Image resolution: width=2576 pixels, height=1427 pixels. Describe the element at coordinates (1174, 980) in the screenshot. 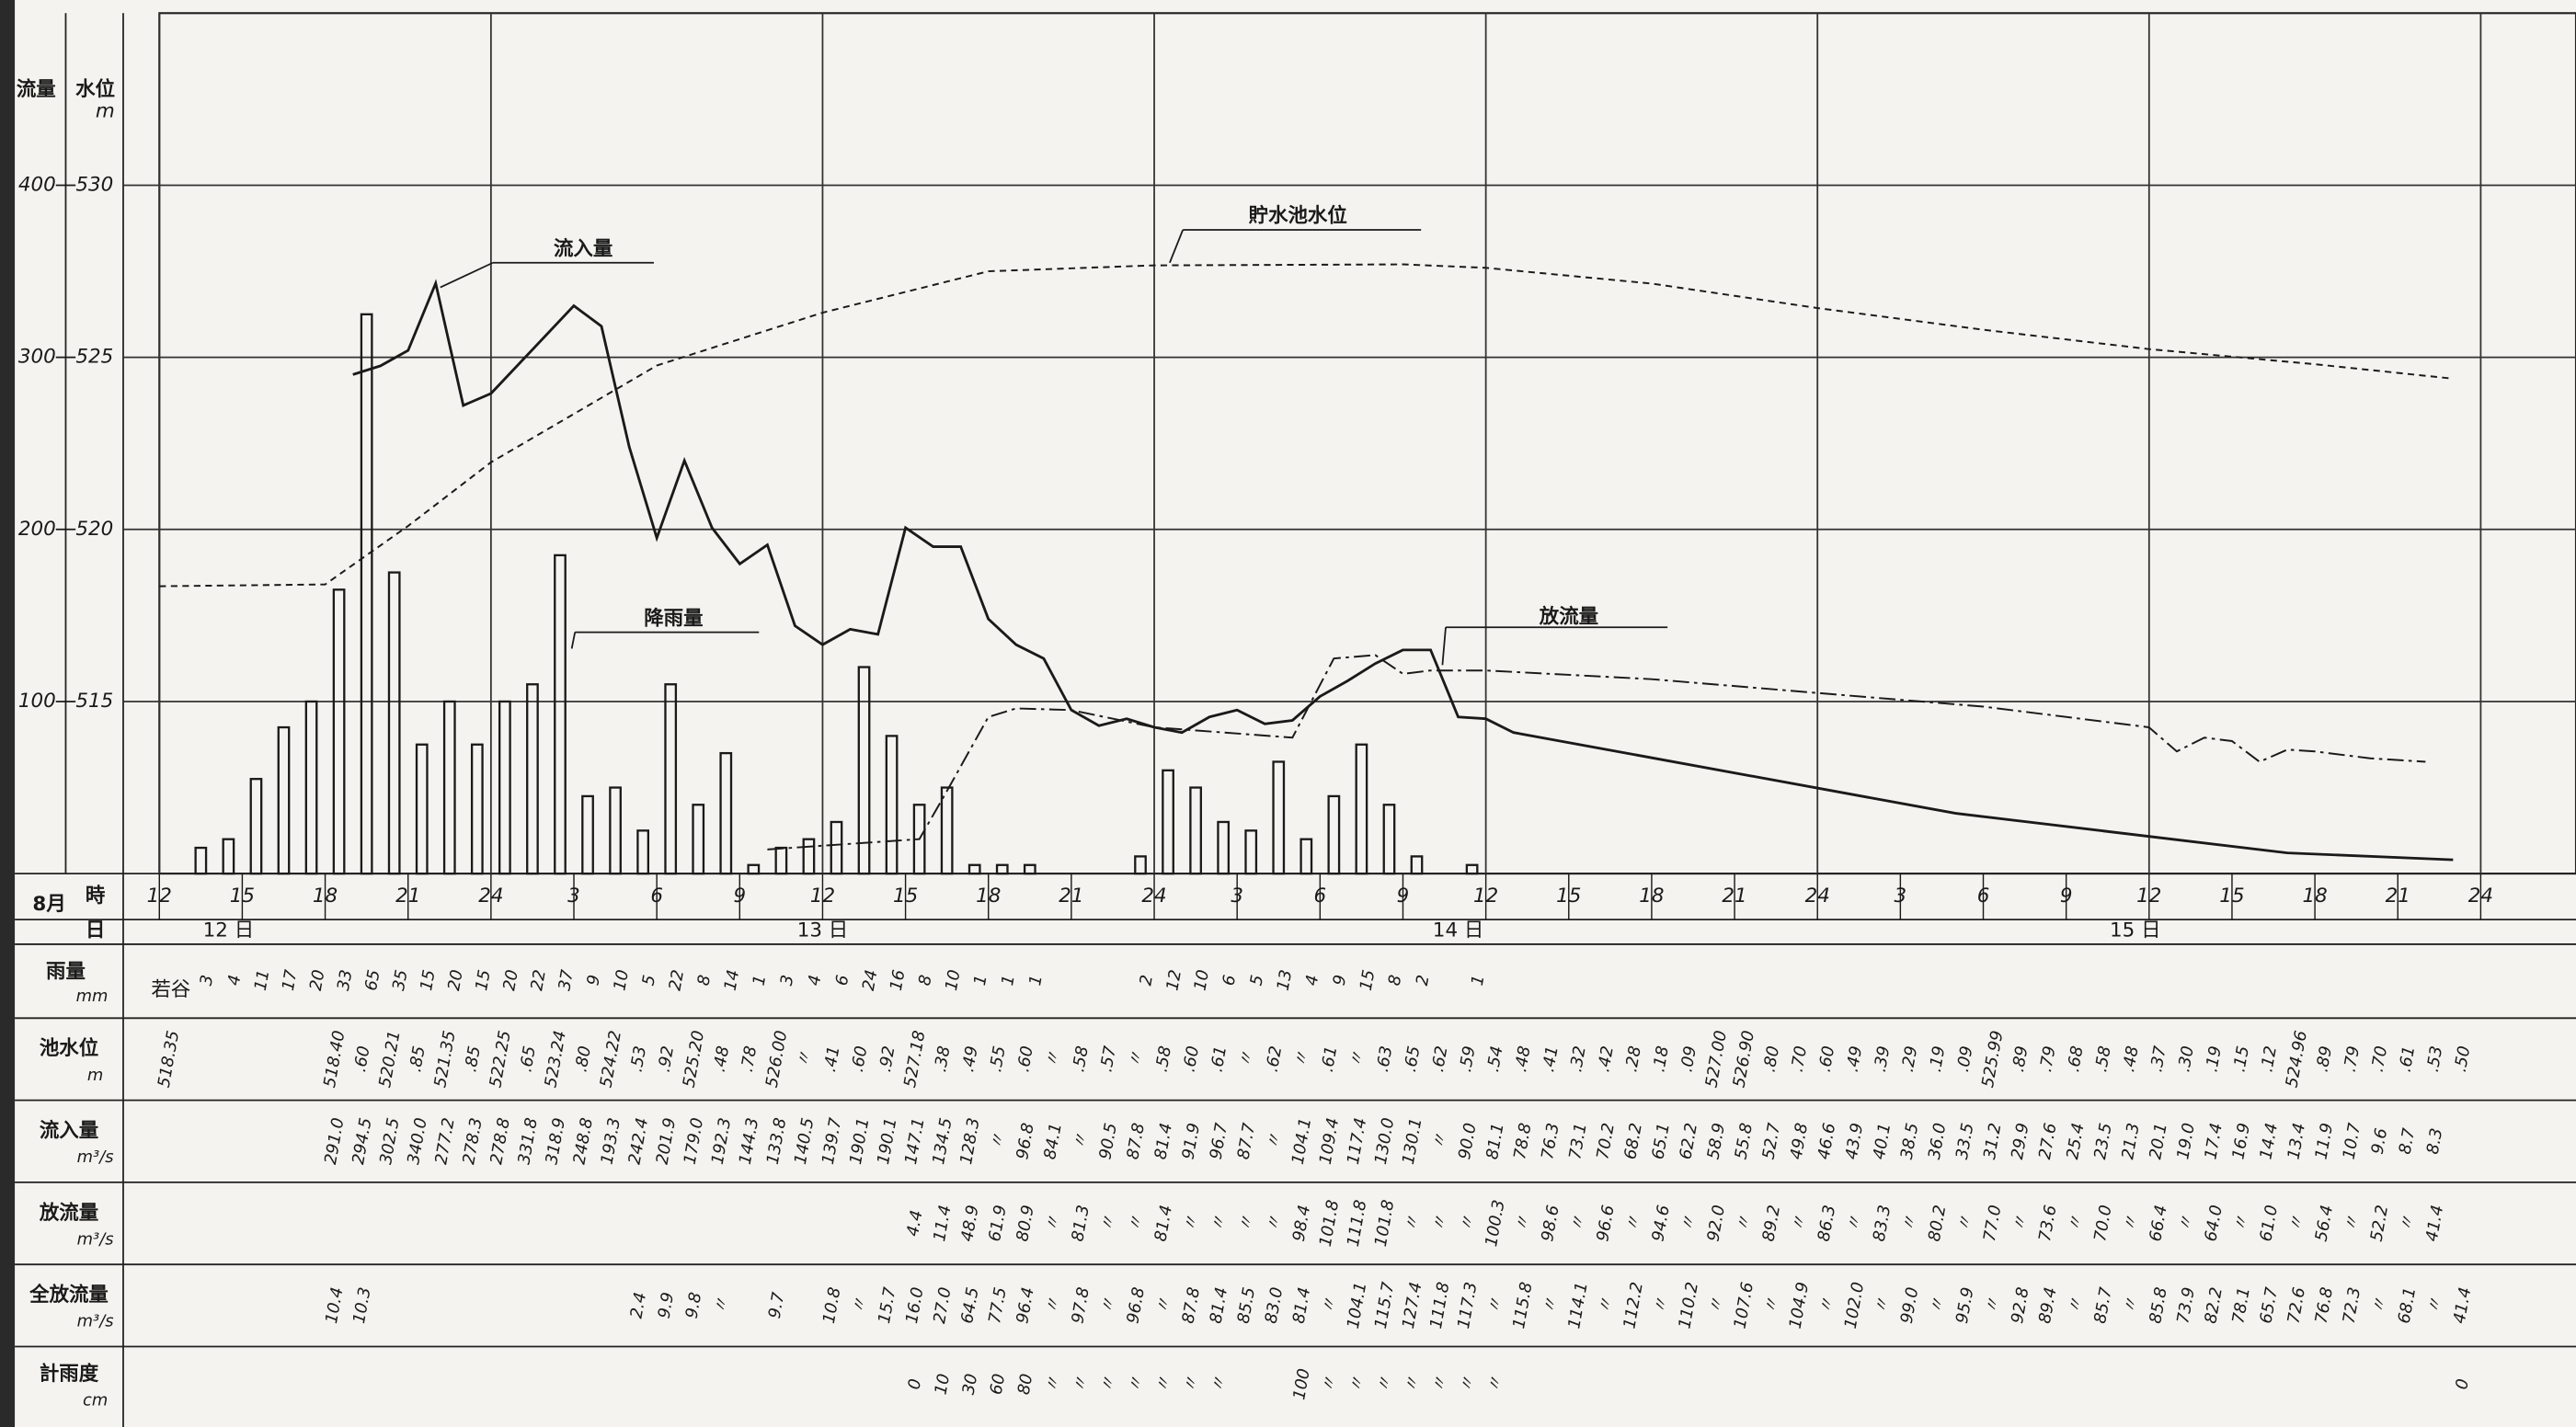

I see `table-cell: 12` at that location.